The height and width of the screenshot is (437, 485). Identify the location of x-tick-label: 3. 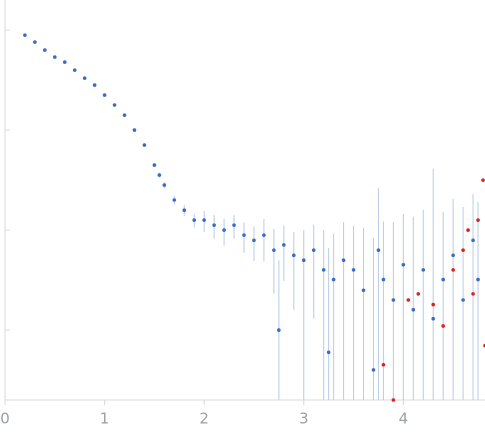
(304, 419).